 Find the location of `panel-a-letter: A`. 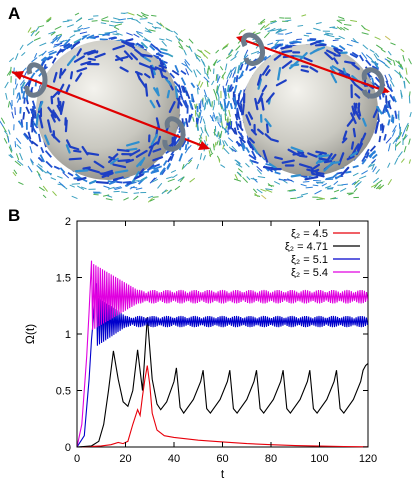

panel-a-letter: A is located at coordinates (14, 13).